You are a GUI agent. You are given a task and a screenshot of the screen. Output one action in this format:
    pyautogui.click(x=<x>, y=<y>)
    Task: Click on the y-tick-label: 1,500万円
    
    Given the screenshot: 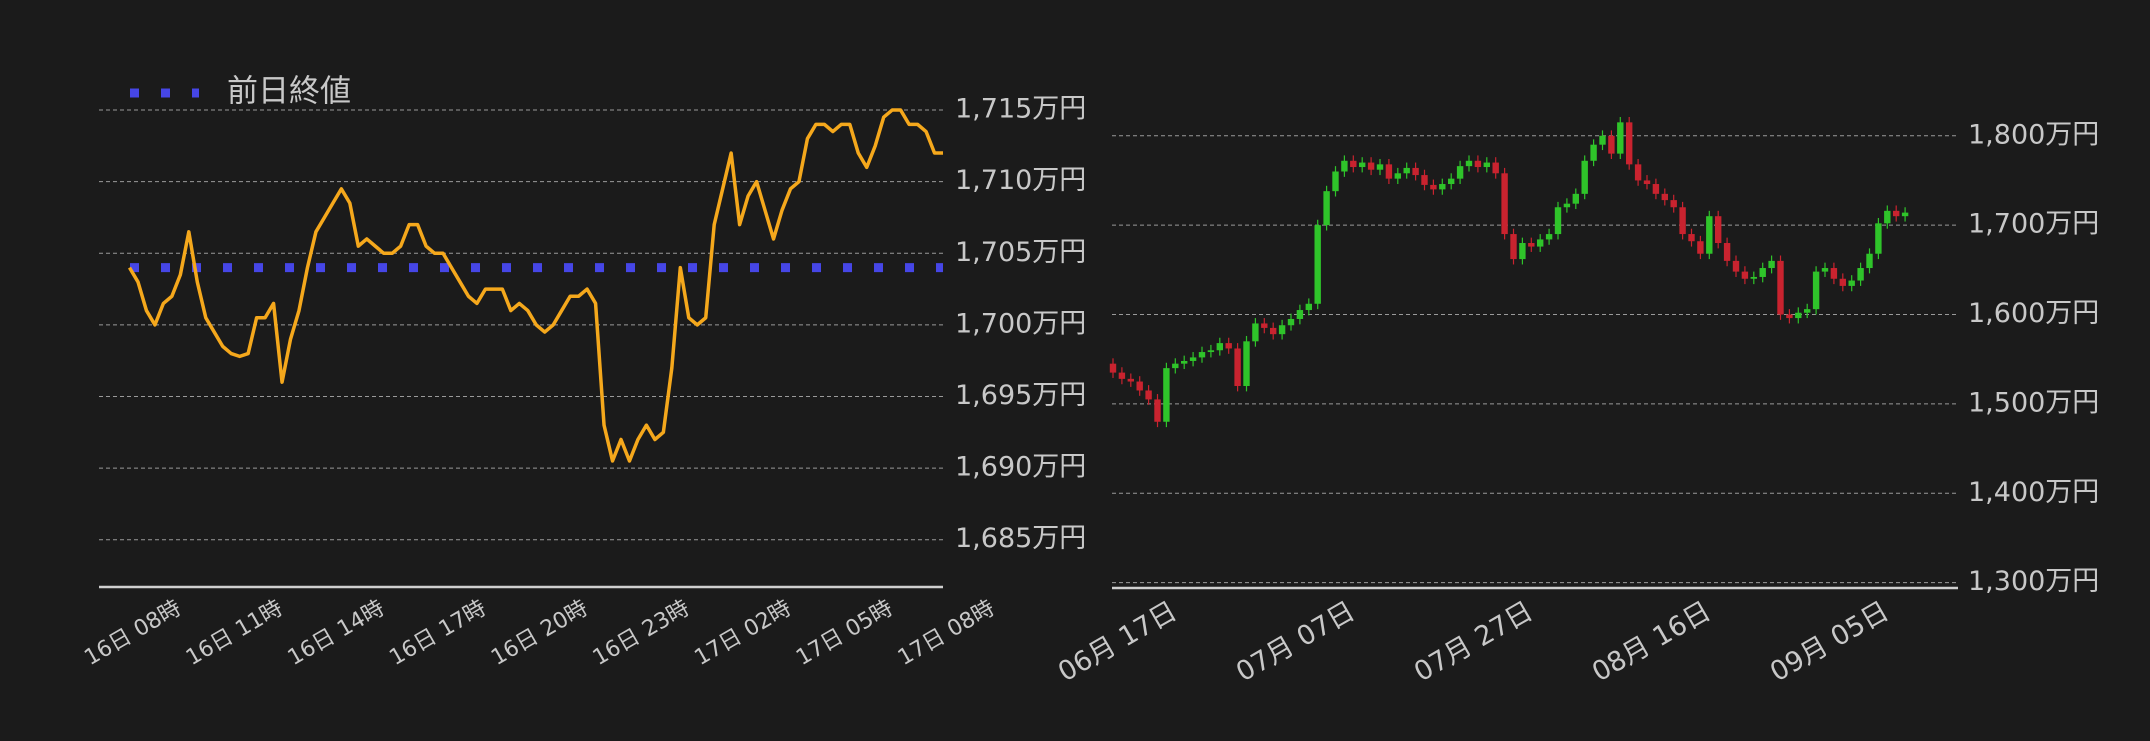 What is the action you would take?
    pyautogui.click(x=2033, y=402)
    